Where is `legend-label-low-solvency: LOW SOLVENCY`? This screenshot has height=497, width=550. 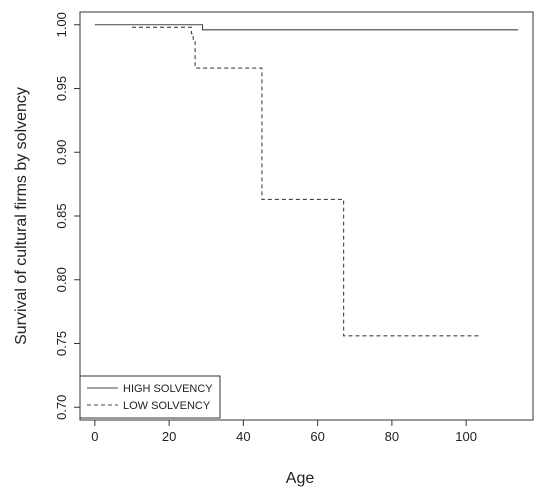
legend-label-low-solvency: LOW SOLVENCY is located at coordinates (167, 406).